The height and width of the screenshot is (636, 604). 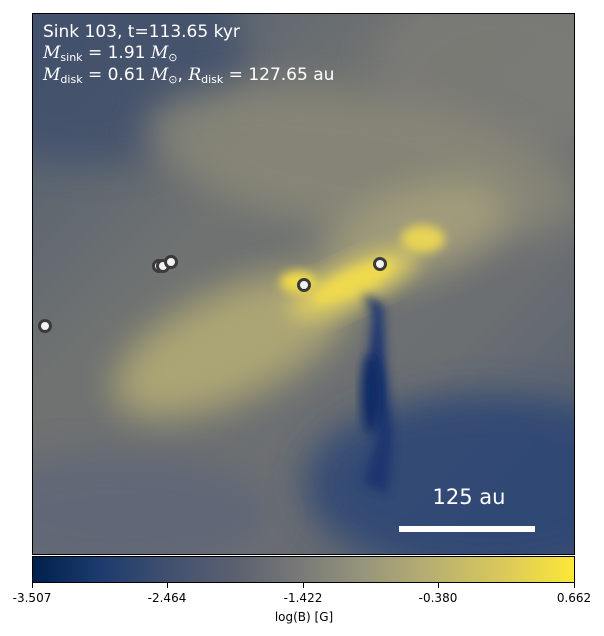 What do you see at coordinates (141, 32) in the screenshot?
I see `sink-title: Sink 103, t=113.65 kyr` at bounding box center [141, 32].